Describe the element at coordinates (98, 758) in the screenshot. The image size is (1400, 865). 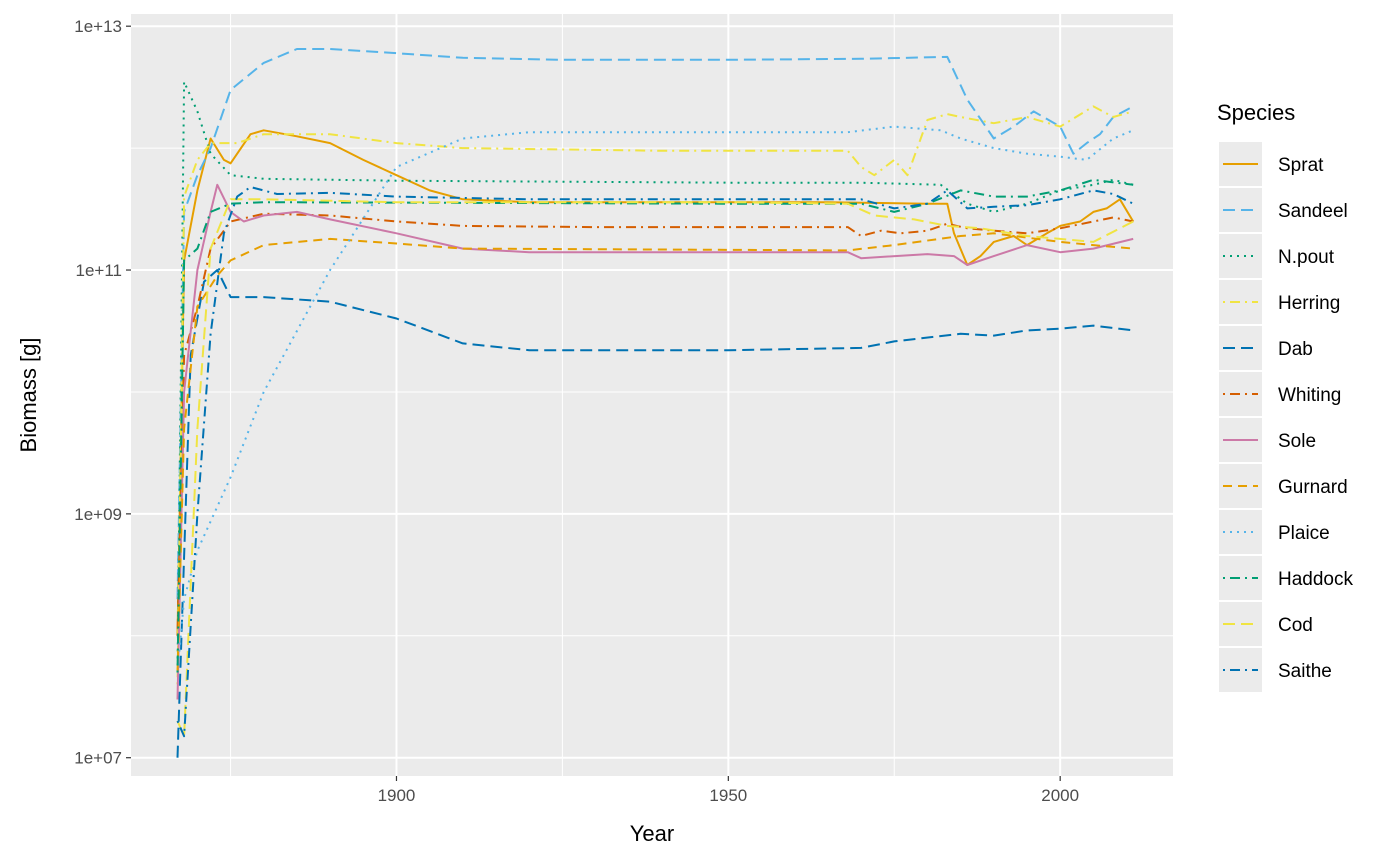
I see `y-tick-label: 1e+07` at that location.